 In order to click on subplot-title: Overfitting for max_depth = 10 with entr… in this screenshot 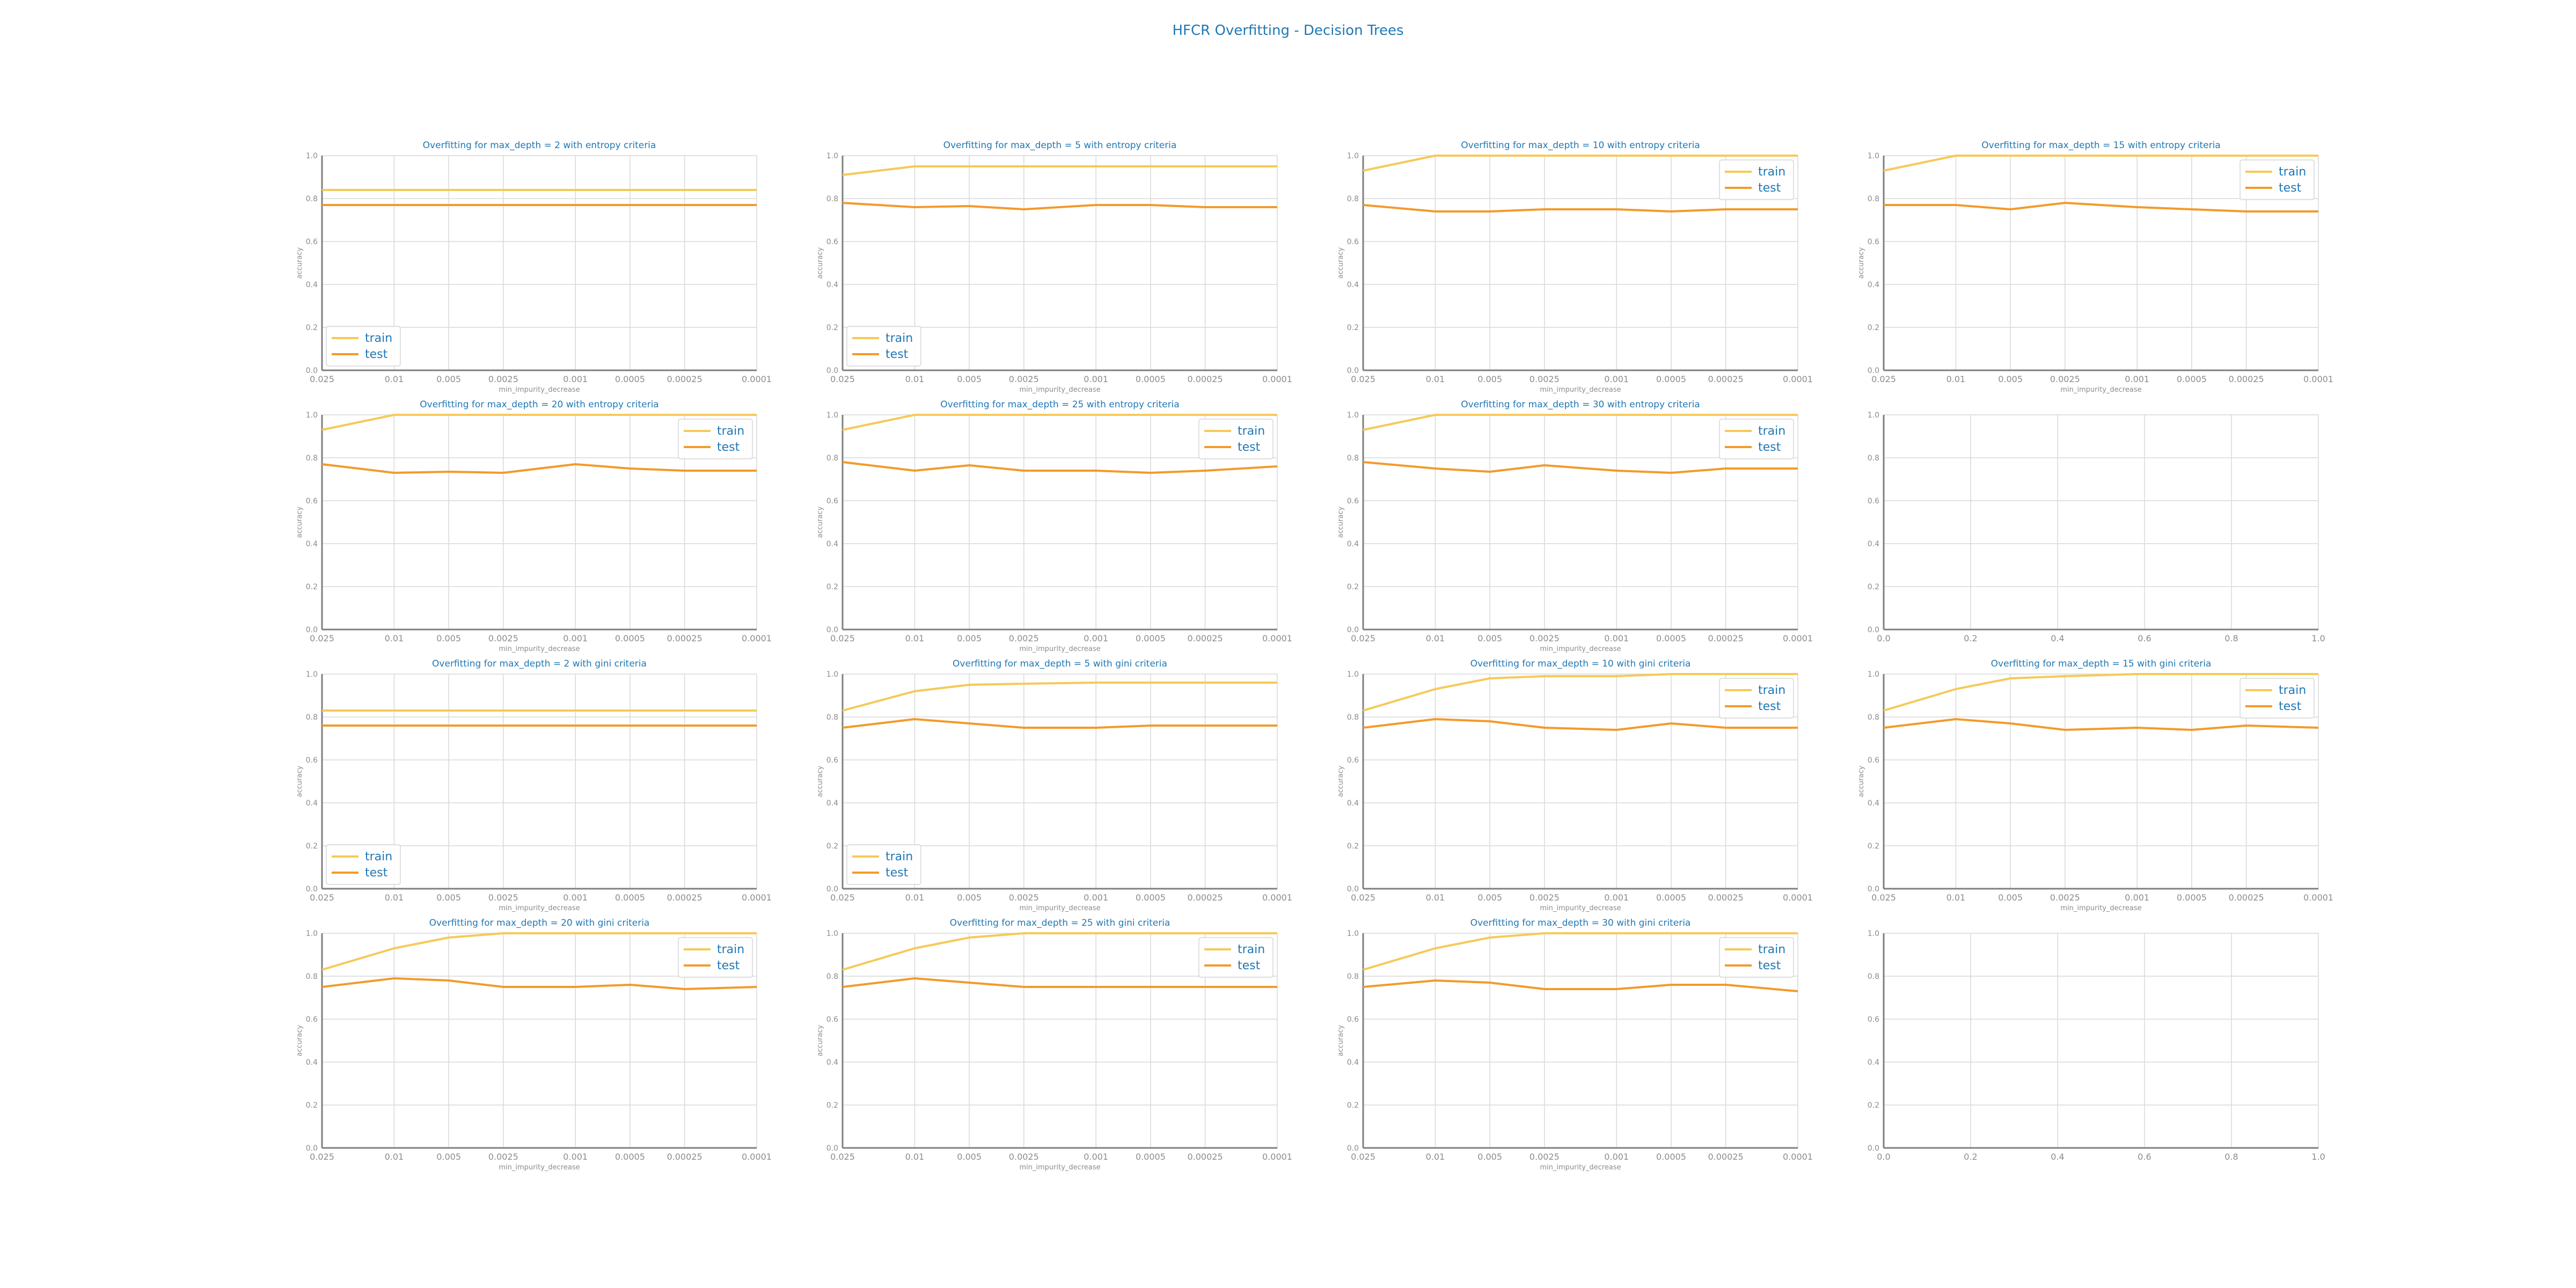, I will do `click(1580, 145)`.